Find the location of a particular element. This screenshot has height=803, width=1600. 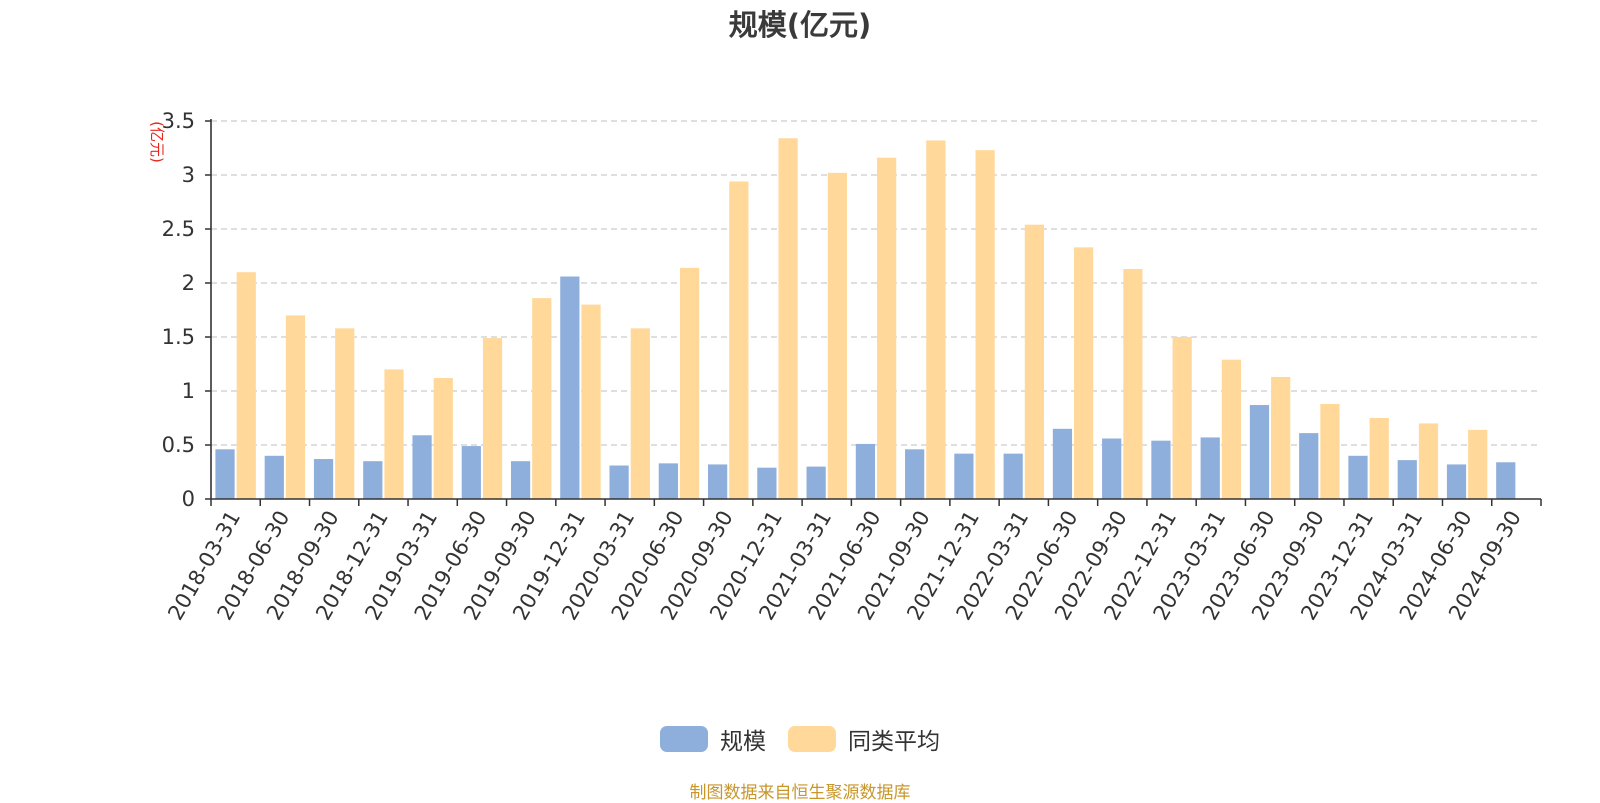

legend: 规模 同类平均 is located at coordinates (800, 739).